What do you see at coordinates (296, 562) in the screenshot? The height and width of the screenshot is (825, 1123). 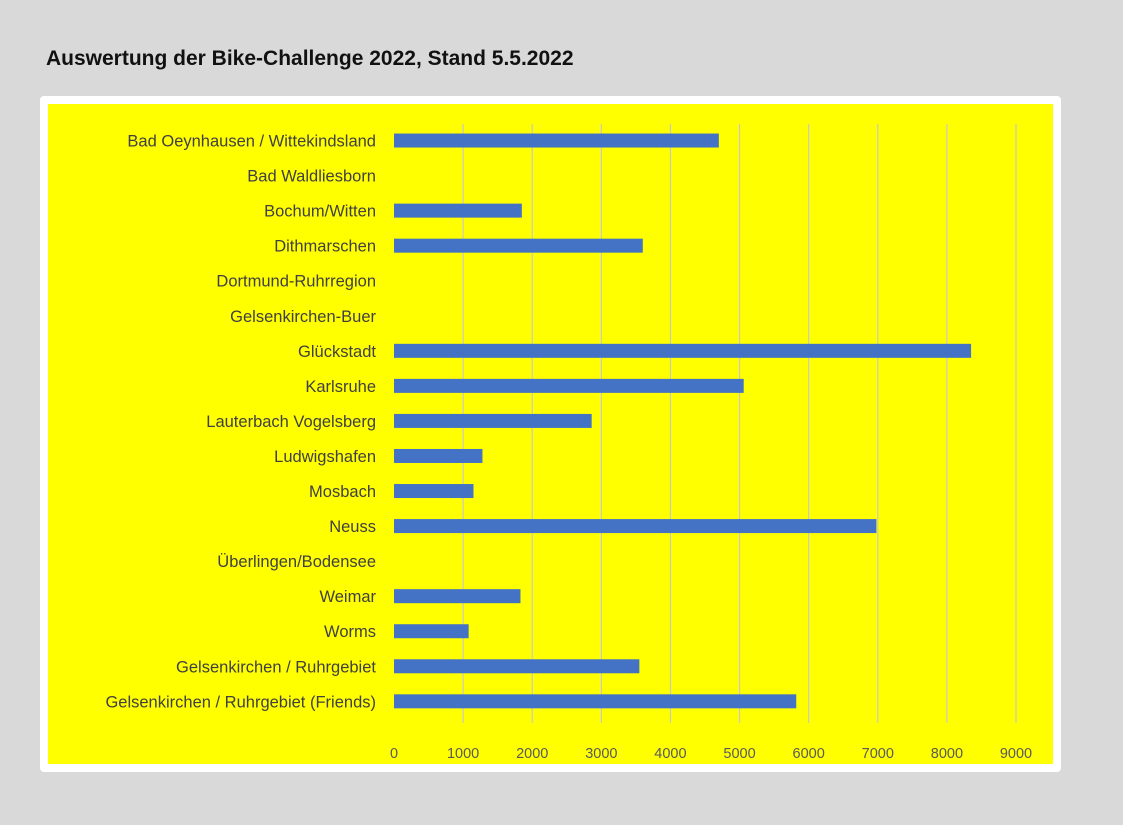 I see `category-label: Überlingen/Bodensee` at bounding box center [296, 562].